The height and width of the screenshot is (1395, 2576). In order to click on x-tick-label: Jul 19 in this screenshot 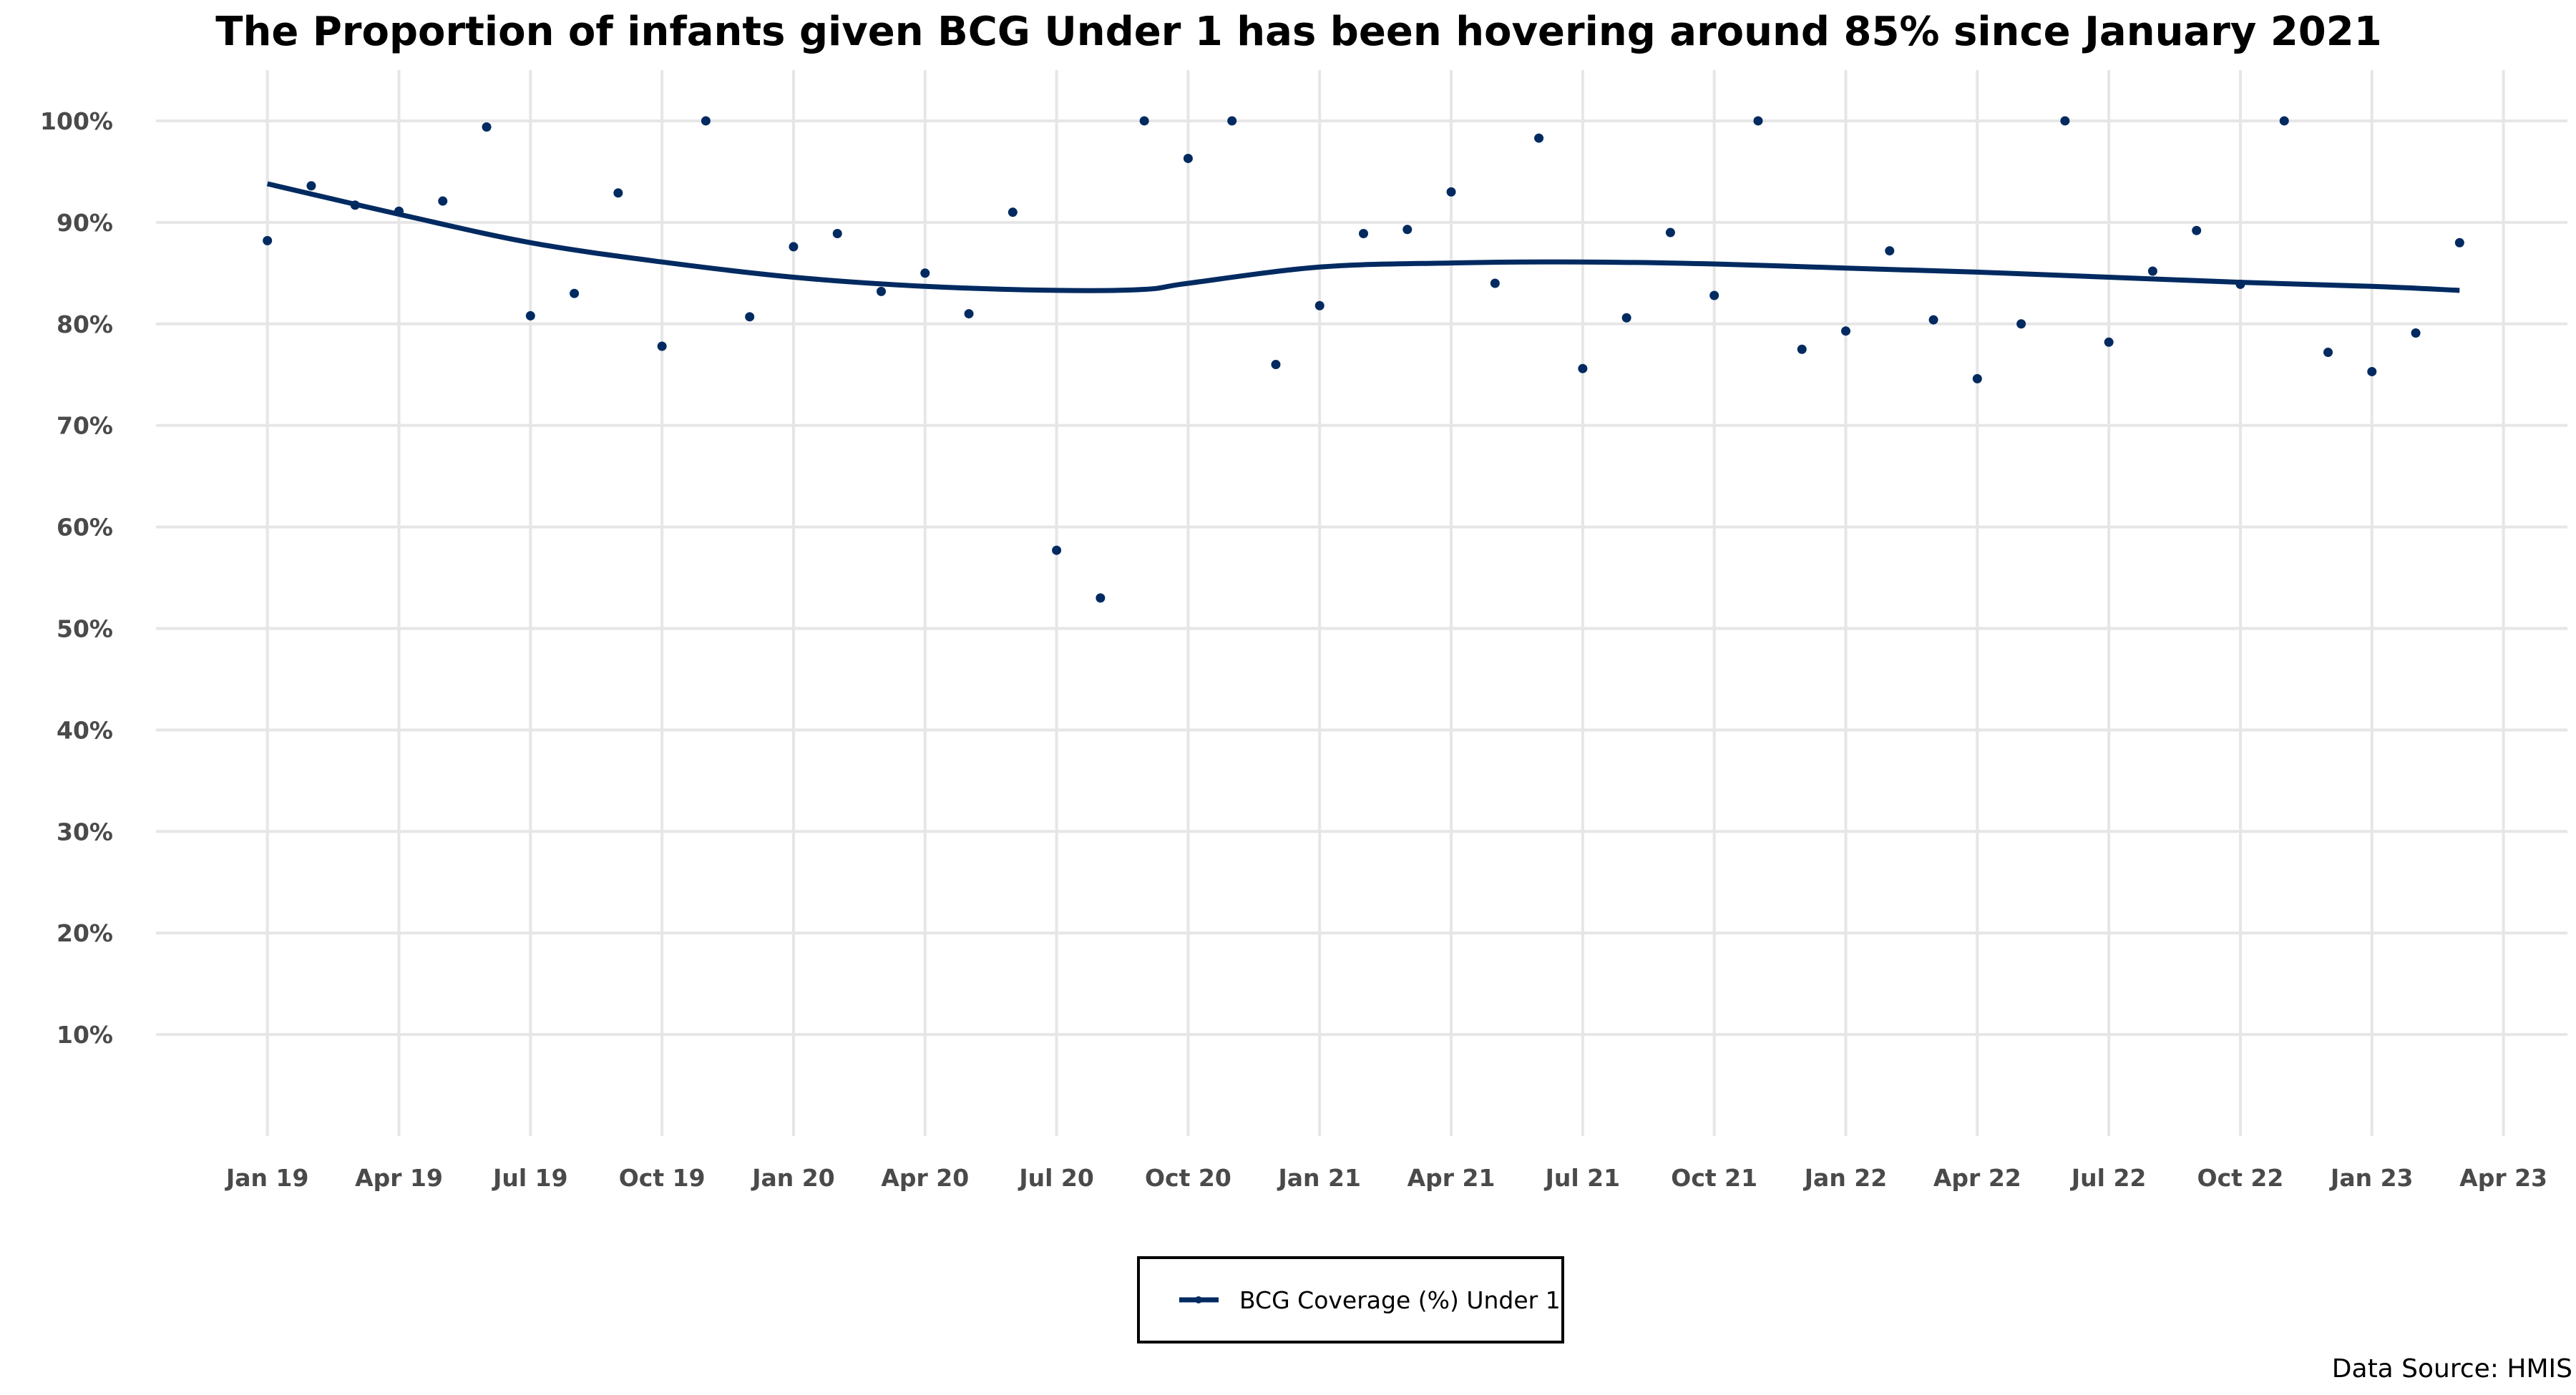, I will do `click(530, 1178)`.